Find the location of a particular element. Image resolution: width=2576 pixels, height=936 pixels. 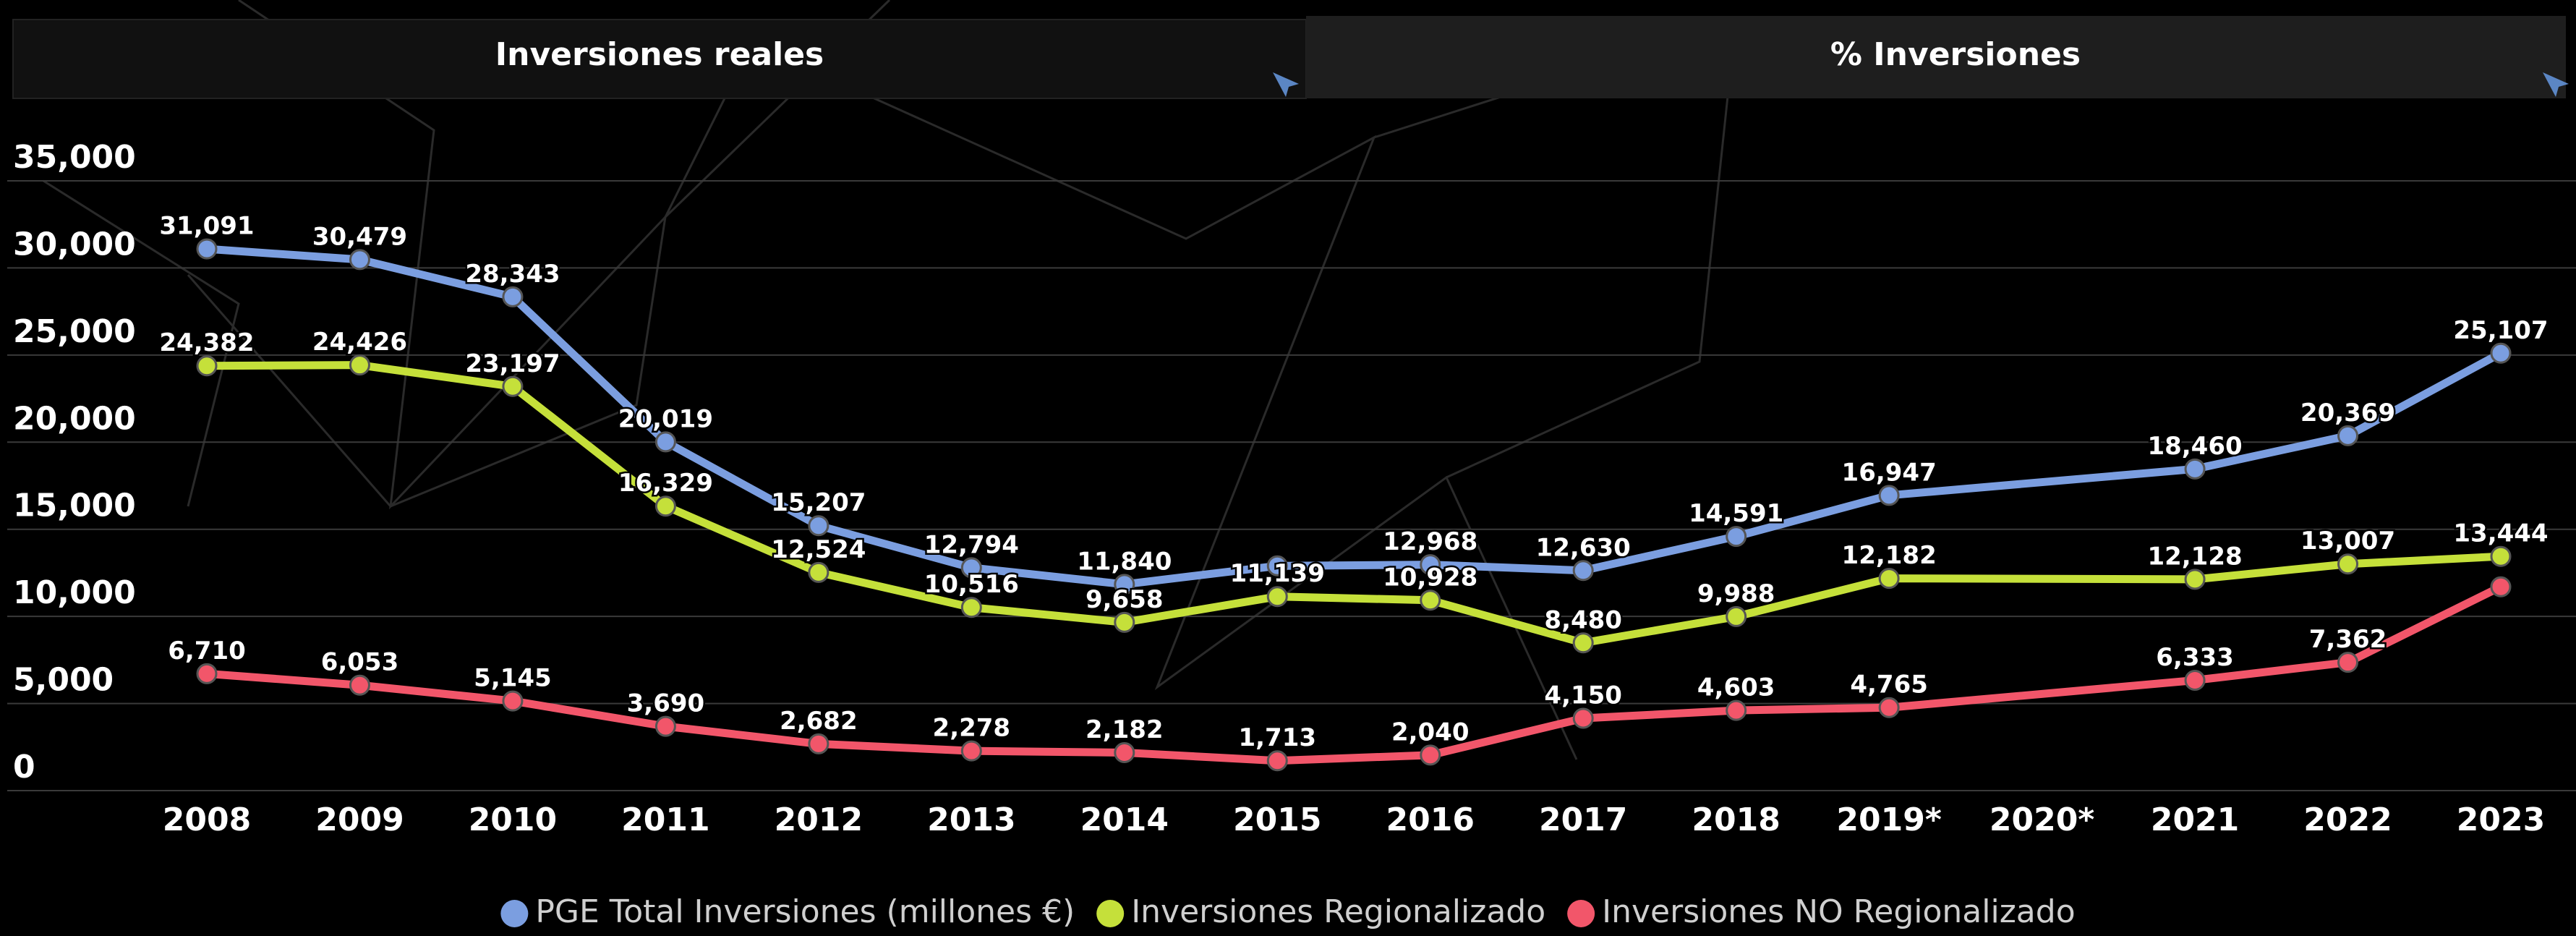

data-label: 11,139 is located at coordinates (1277, 573).